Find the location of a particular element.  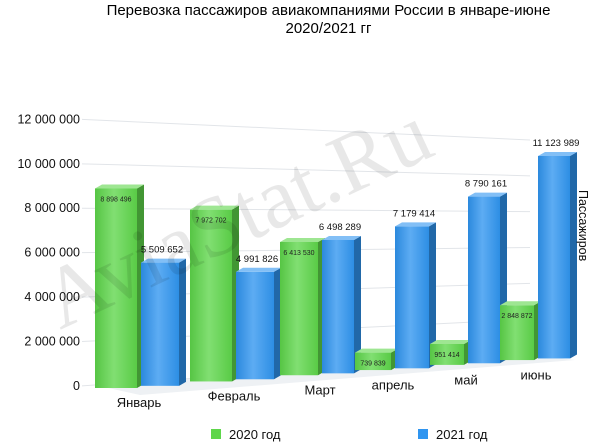

legend-item-2021: 2021 год is located at coordinates (453, 434).